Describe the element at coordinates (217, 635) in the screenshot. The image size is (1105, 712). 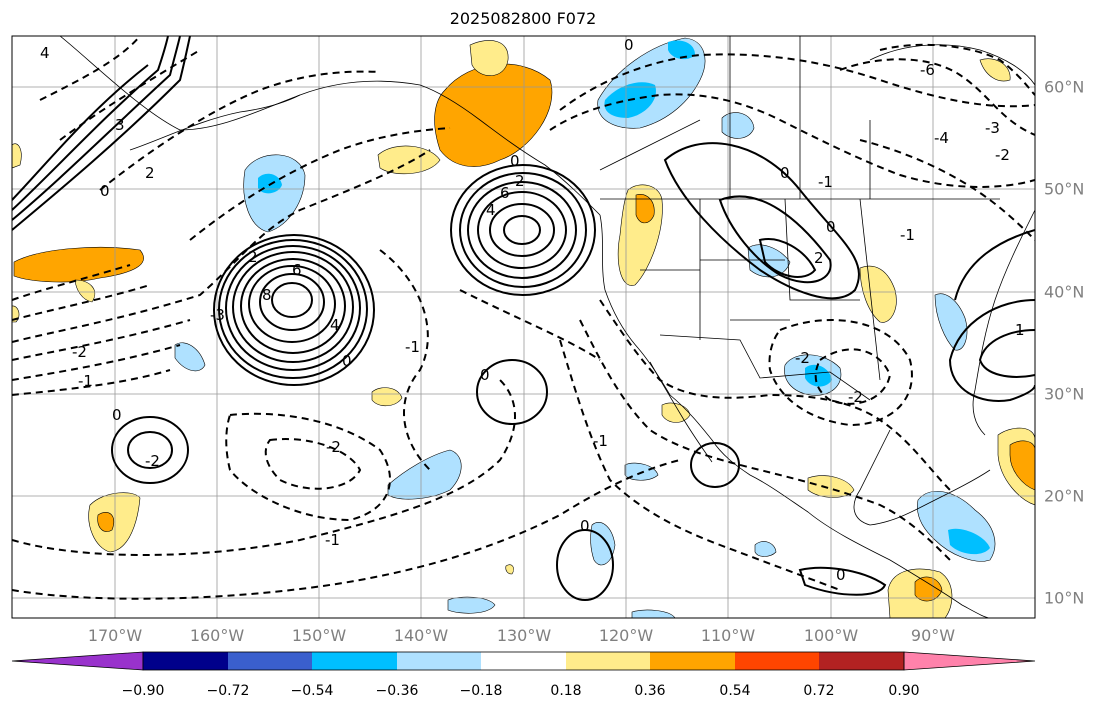
I see `lon-label: 160°W` at that location.